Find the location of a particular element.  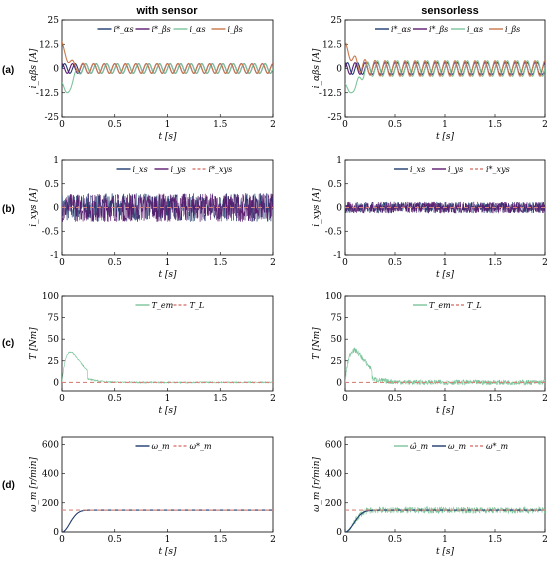

y-axis-label: i_αβs [A] is located at coordinates (34, 68).